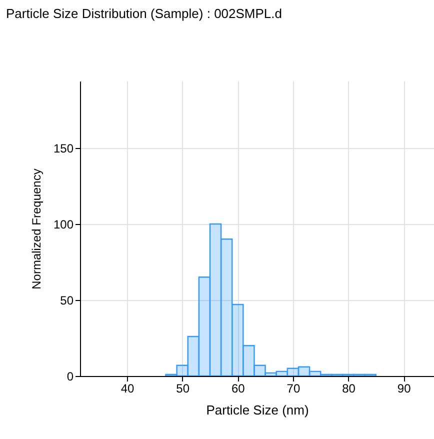 The height and width of the screenshot is (439, 434). I want to click on x-tick-label: 70, so click(293, 389).